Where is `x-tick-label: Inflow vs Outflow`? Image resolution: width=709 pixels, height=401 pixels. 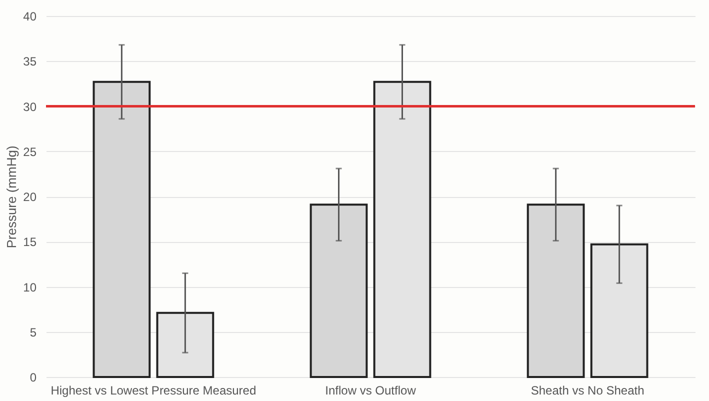 x-tick-label: Inflow vs Outflow is located at coordinates (370, 391).